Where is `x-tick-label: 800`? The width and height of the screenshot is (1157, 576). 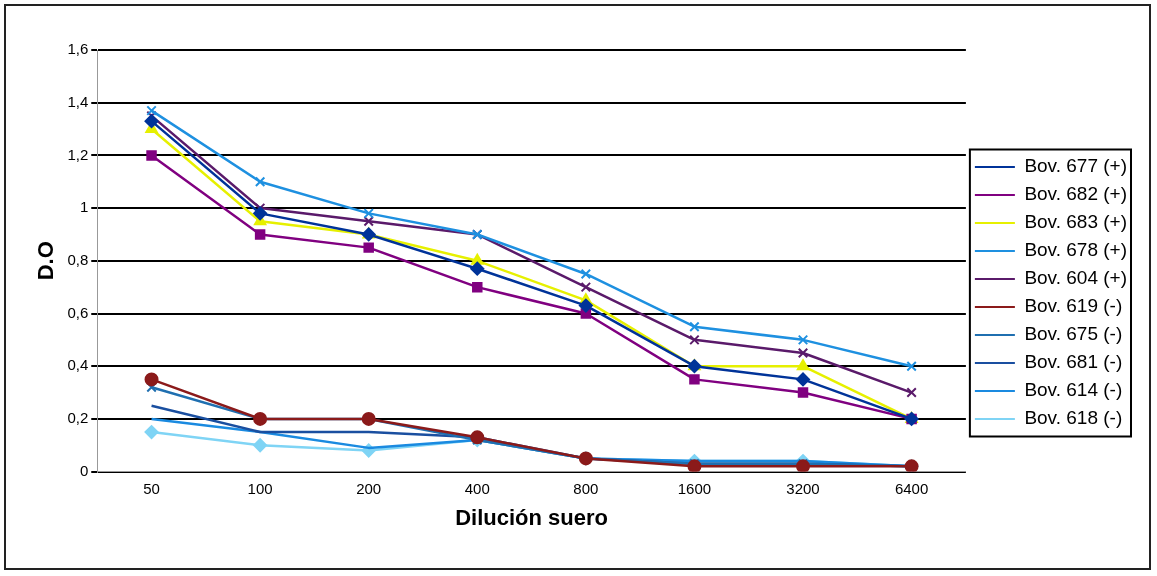
x-tick-label: 800 is located at coordinates (586, 488).